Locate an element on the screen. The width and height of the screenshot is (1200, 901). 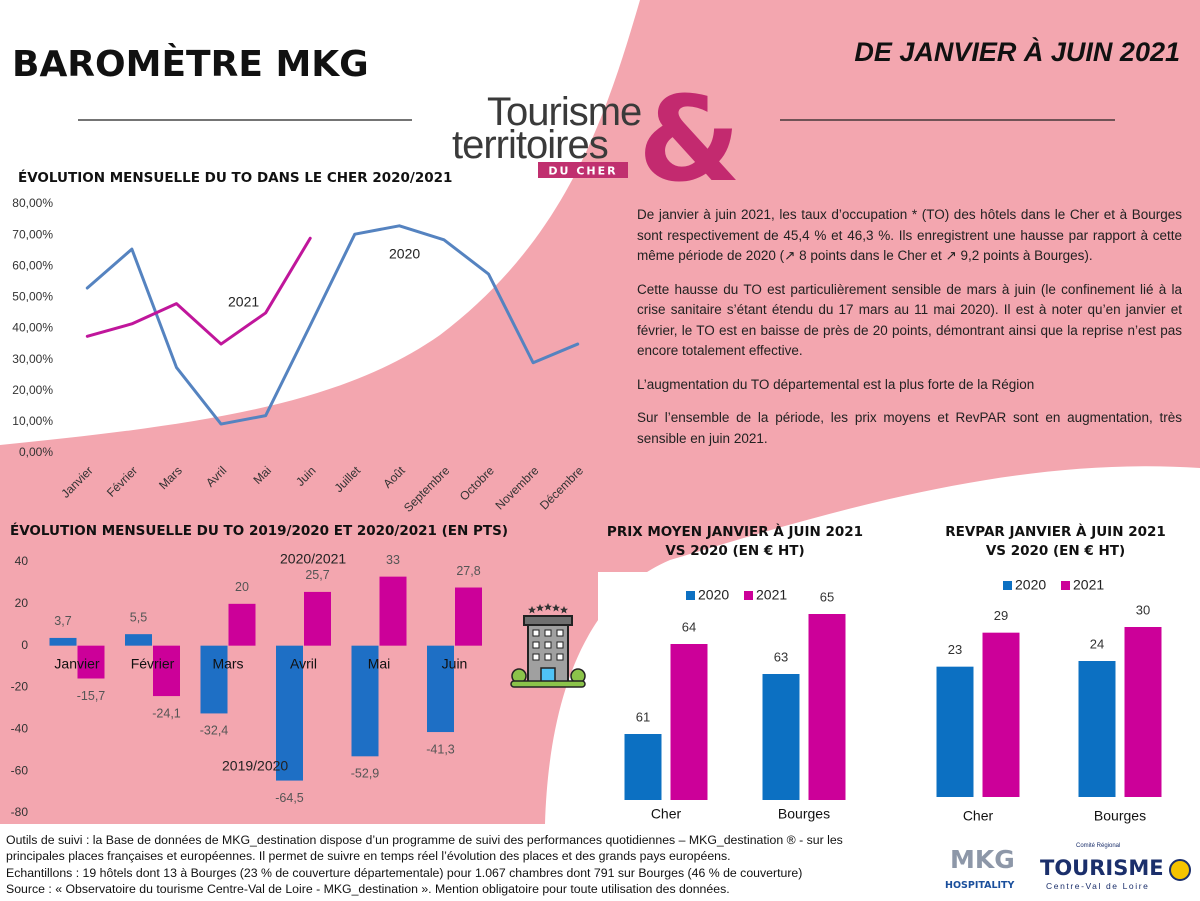
hotel-icon is located at coordinates (548, 645).